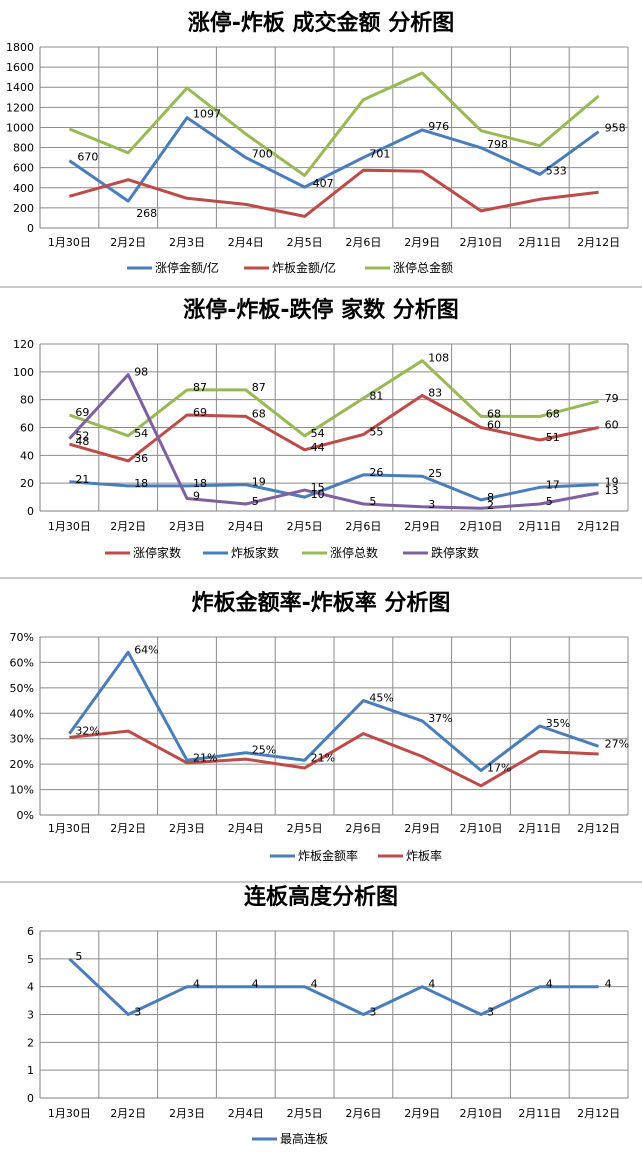  What do you see at coordinates (438, 126) in the screenshot?
I see `data-label: 976` at bounding box center [438, 126].